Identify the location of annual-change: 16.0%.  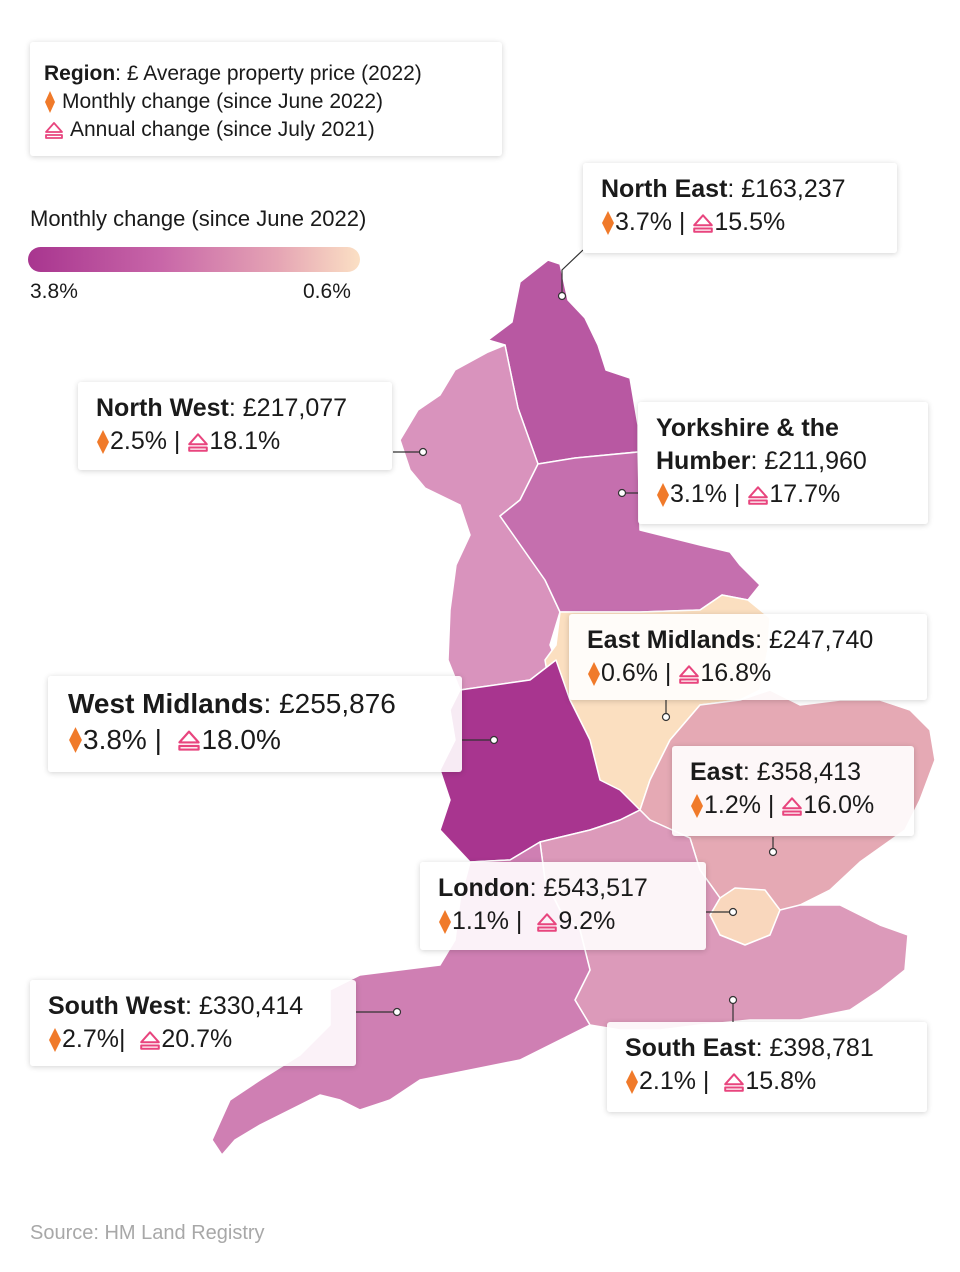
(839, 805).